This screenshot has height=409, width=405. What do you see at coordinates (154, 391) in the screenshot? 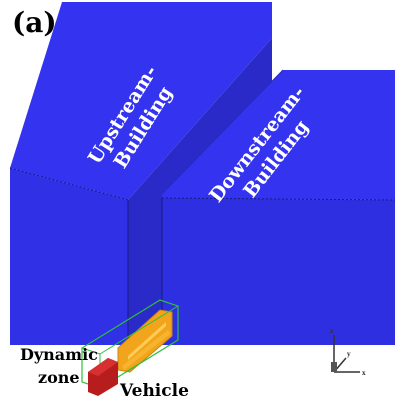
I see `vehicle-label: Vehicle` at bounding box center [154, 391].